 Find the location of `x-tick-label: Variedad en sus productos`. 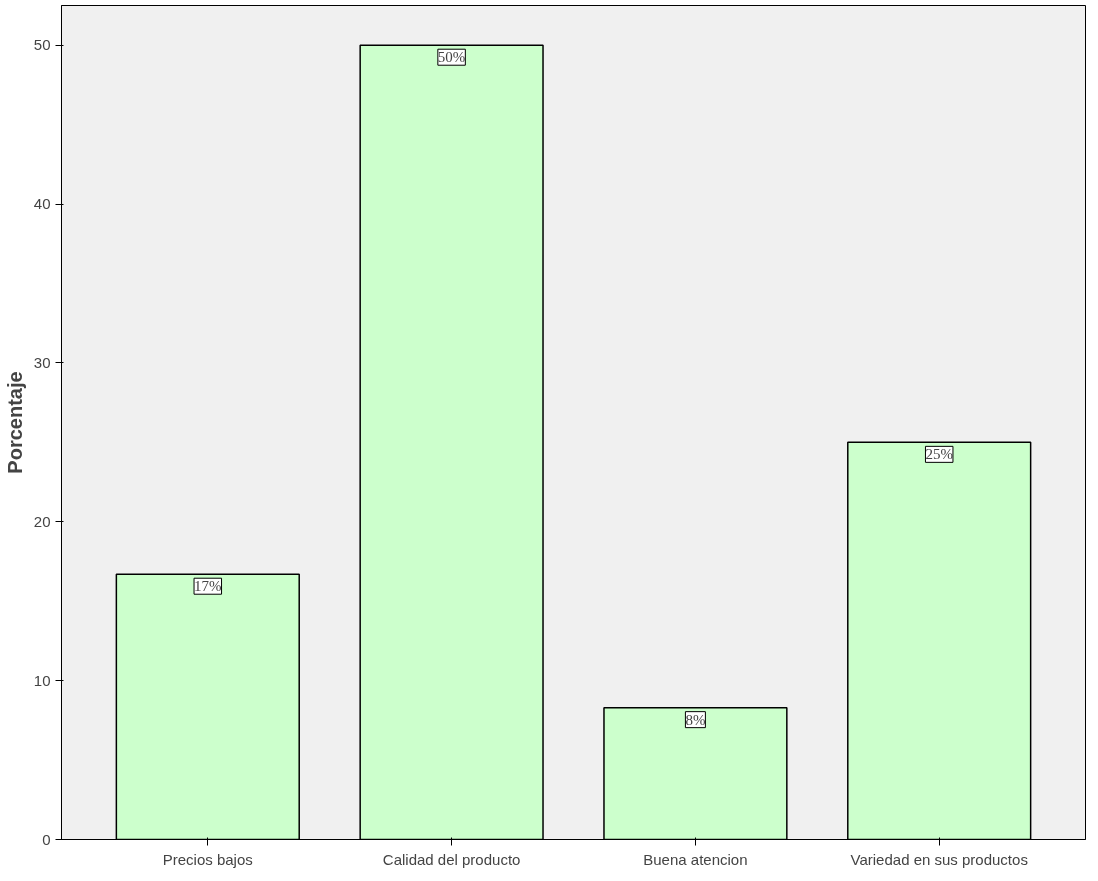

x-tick-label: Variedad en sus productos is located at coordinates (939, 859).